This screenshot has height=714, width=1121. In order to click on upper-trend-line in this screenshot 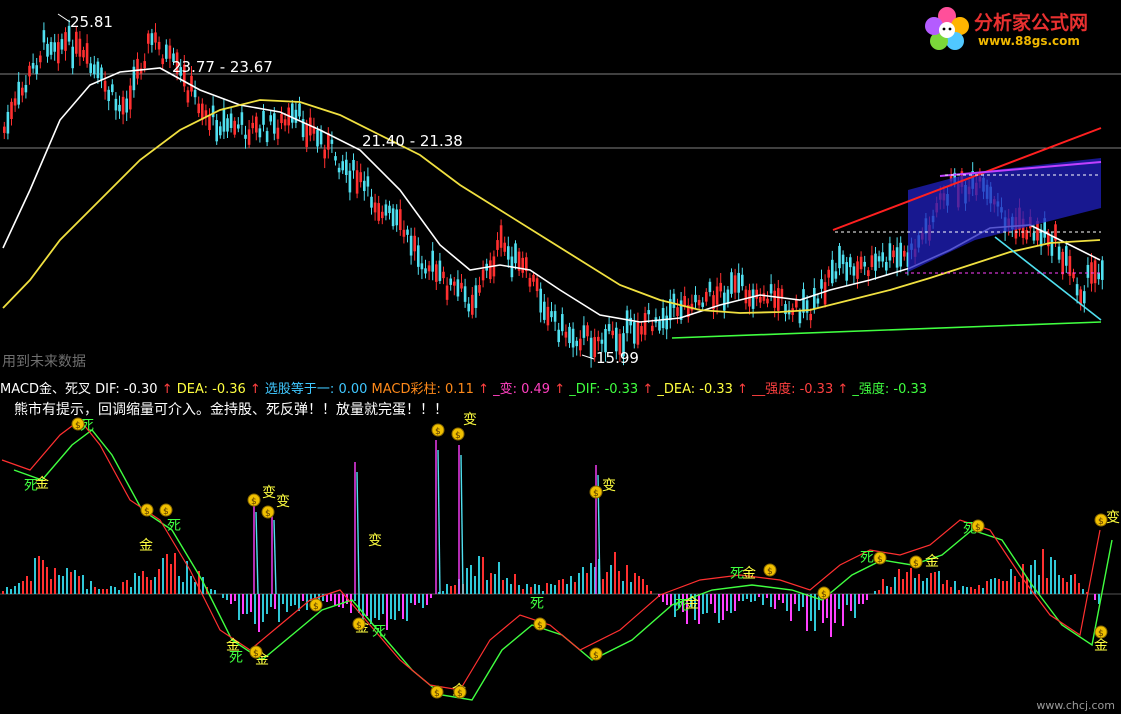, I will do `click(967, 179)`.